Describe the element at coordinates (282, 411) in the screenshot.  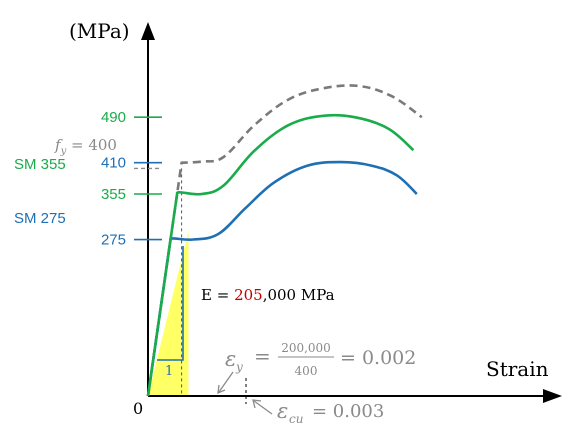
I see `eps-cu-symbol: ε` at that location.